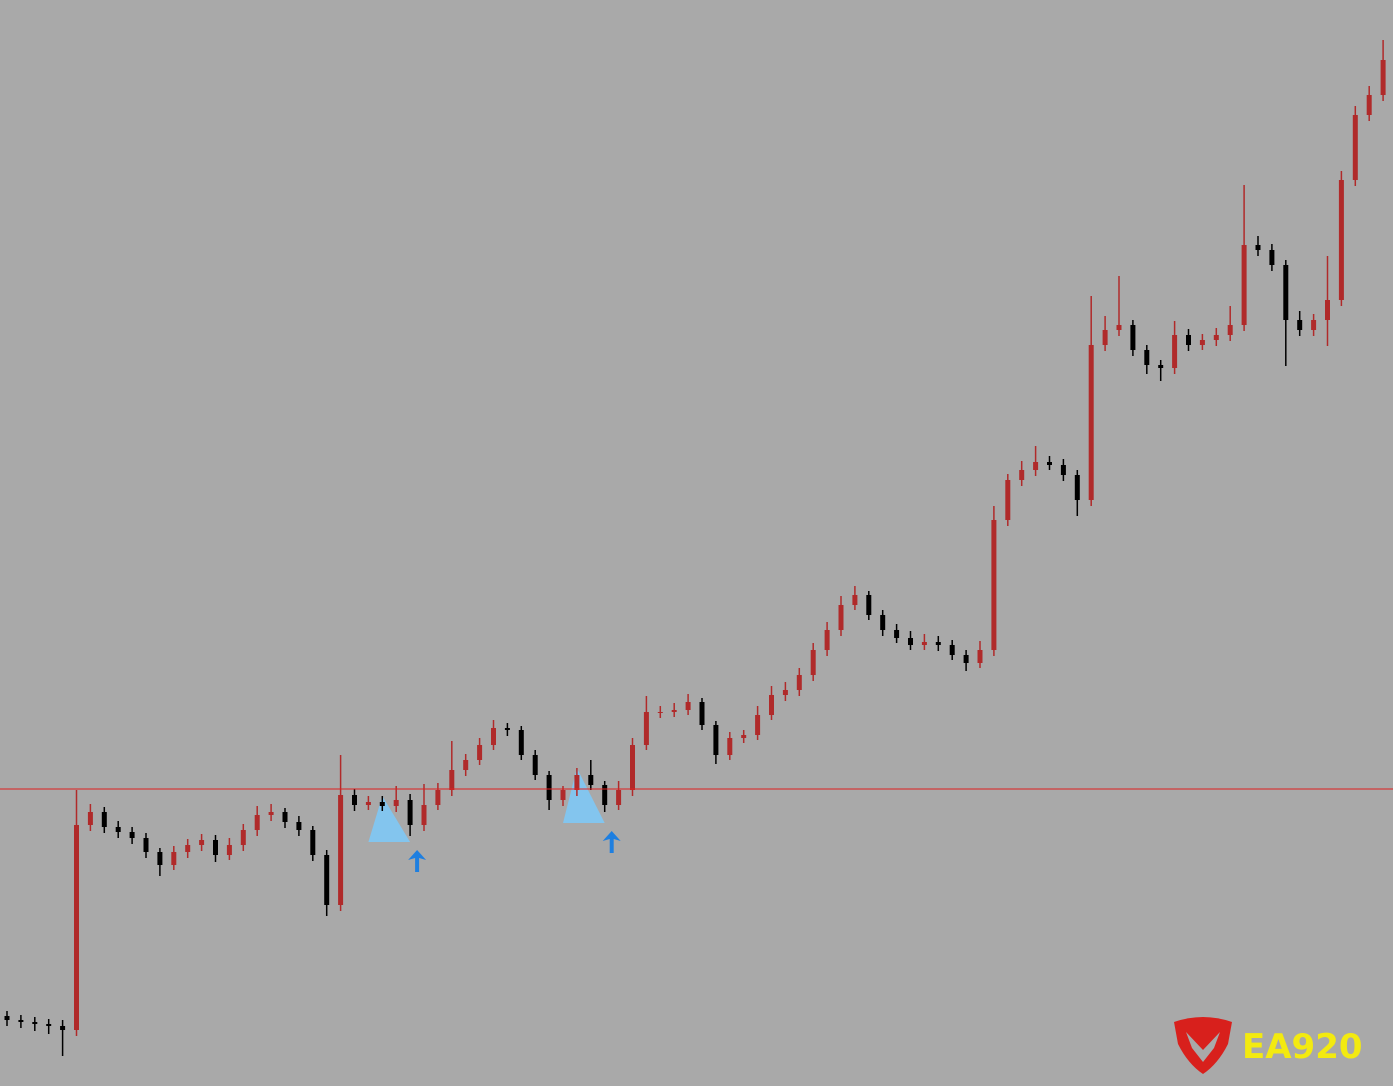 The height and width of the screenshot is (1086, 1393). Describe the element at coordinates (1203, 1047) in the screenshot. I see `logo-bull` at that location.